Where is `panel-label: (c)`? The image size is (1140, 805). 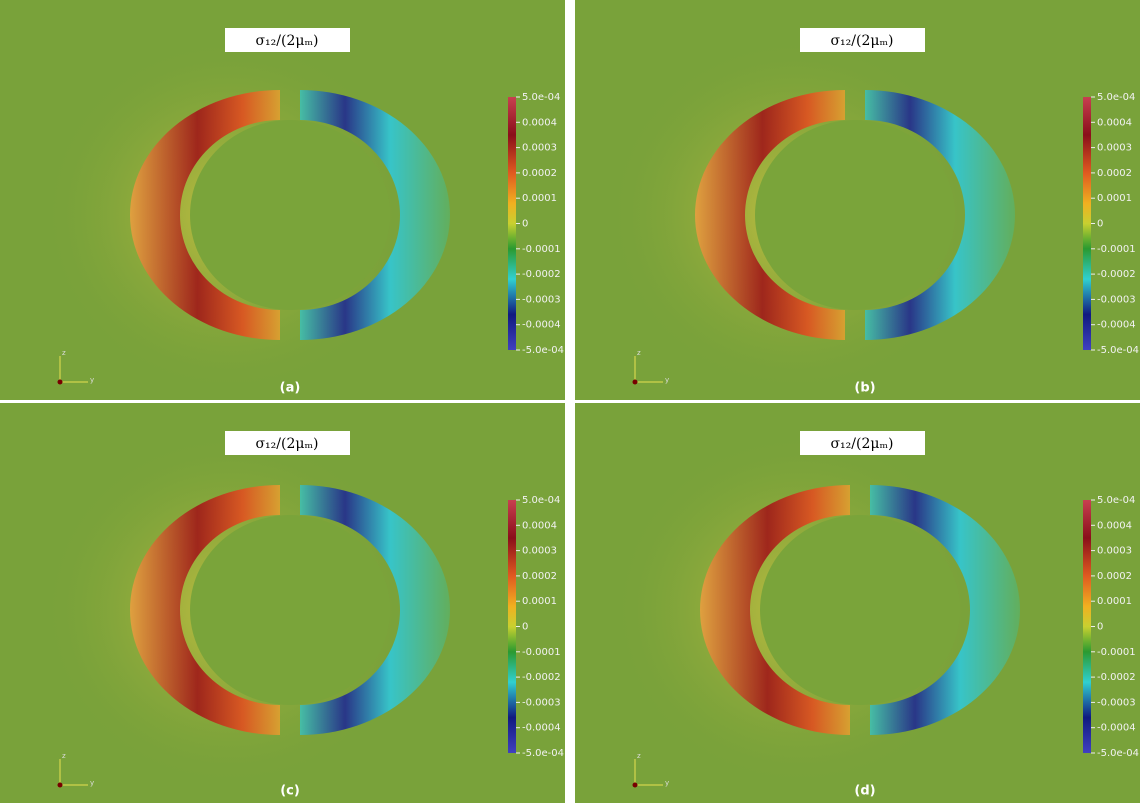
panel-label: (c) is located at coordinates (290, 791).